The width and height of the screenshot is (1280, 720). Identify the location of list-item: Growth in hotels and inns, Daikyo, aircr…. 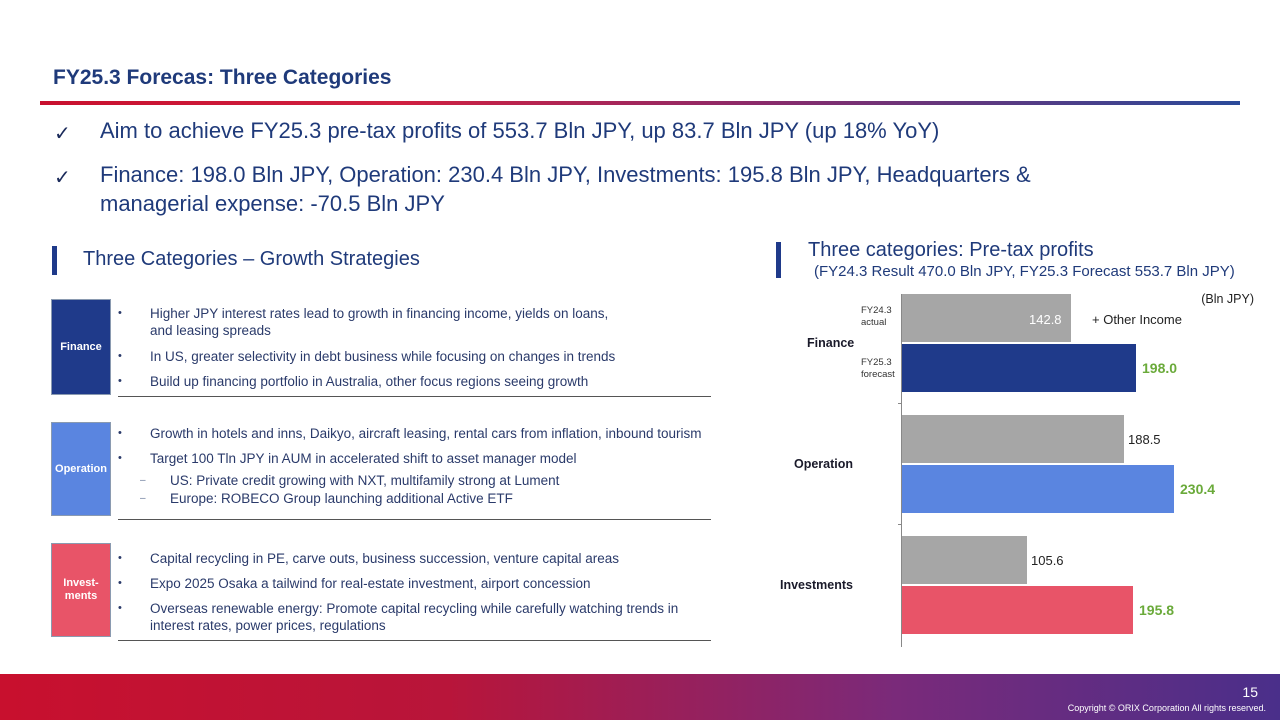
(426, 433).